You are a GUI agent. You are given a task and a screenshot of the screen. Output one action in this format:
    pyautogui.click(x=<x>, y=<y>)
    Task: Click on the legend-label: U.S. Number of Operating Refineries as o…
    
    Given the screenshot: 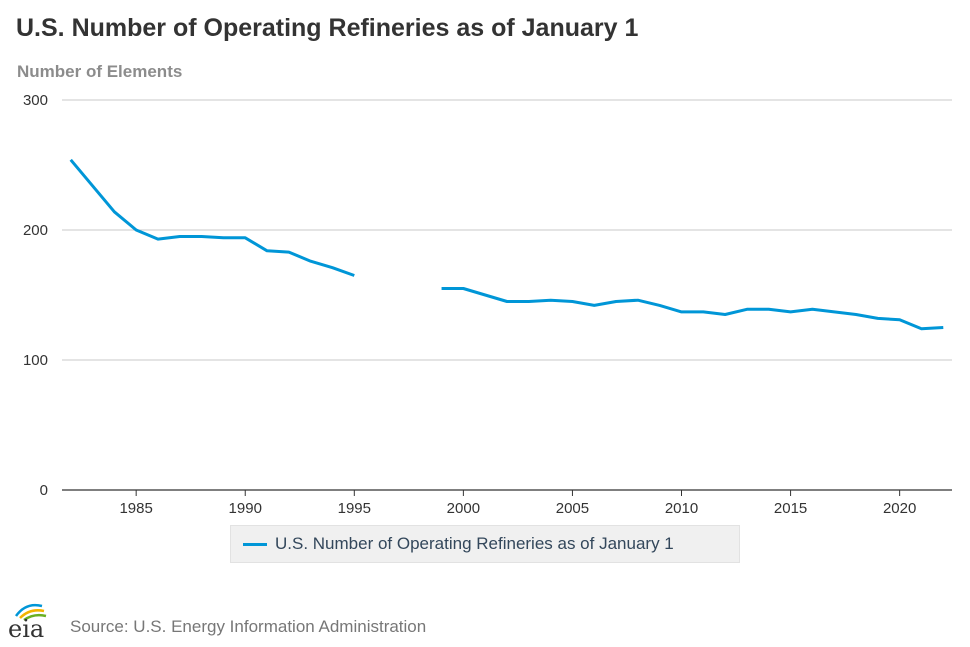 What is the action you would take?
    pyautogui.click(x=474, y=543)
    